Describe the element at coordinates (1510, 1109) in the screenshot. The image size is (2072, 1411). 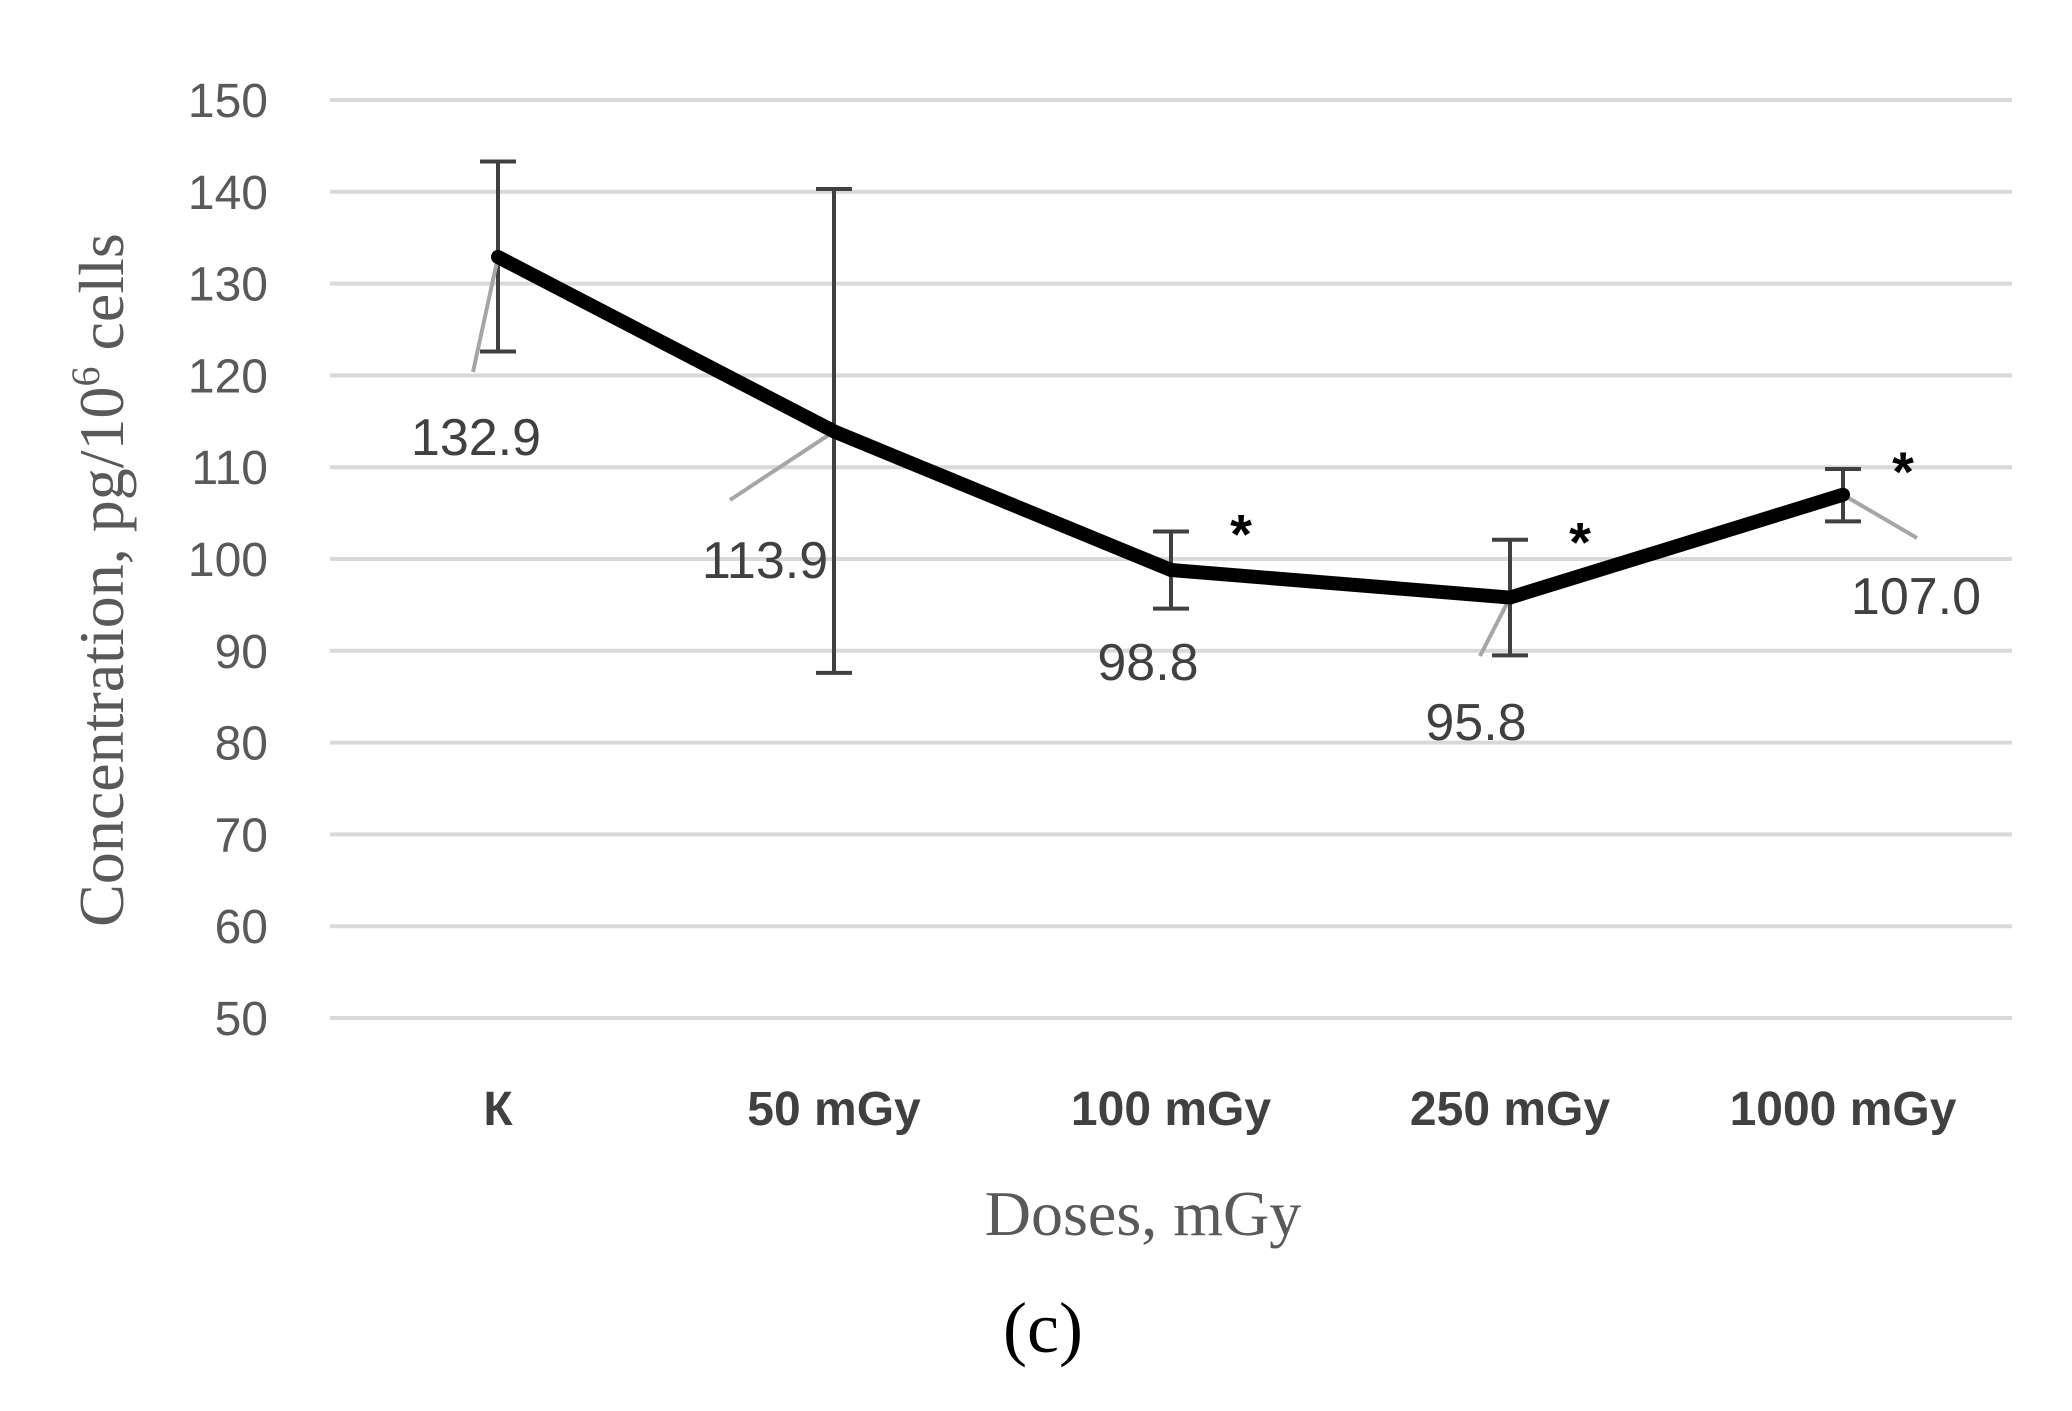
I see `x-category-label: 250 mGy` at that location.